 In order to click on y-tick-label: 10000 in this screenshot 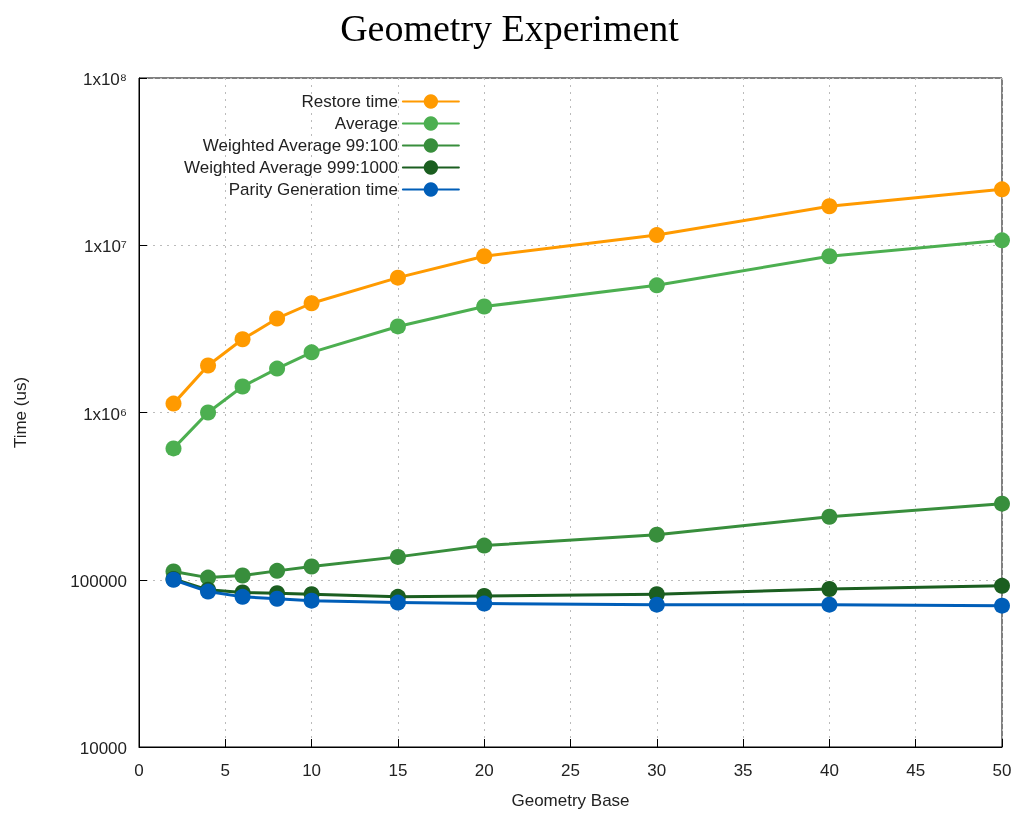, I will do `click(103, 748)`.